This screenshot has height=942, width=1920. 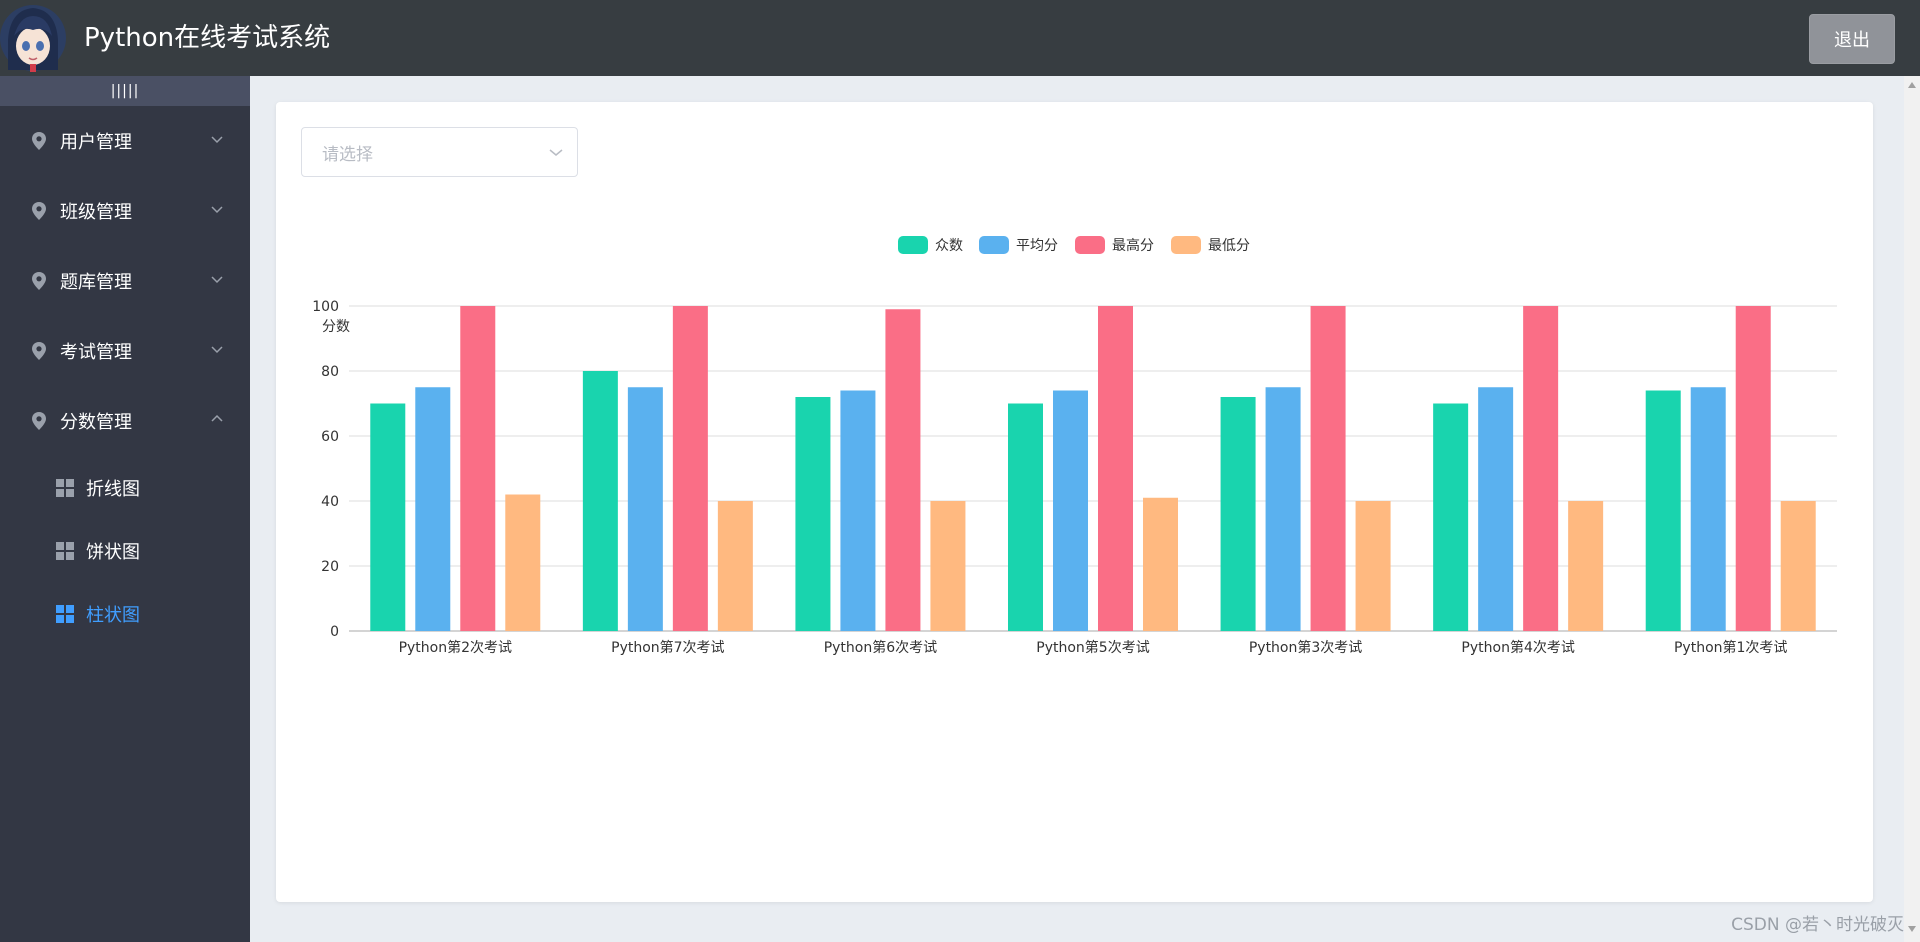 What do you see at coordinates (96, 142) in the screenshot?
I see `sidebar-item-label: 用户管理` at bounding box center [96, 142].